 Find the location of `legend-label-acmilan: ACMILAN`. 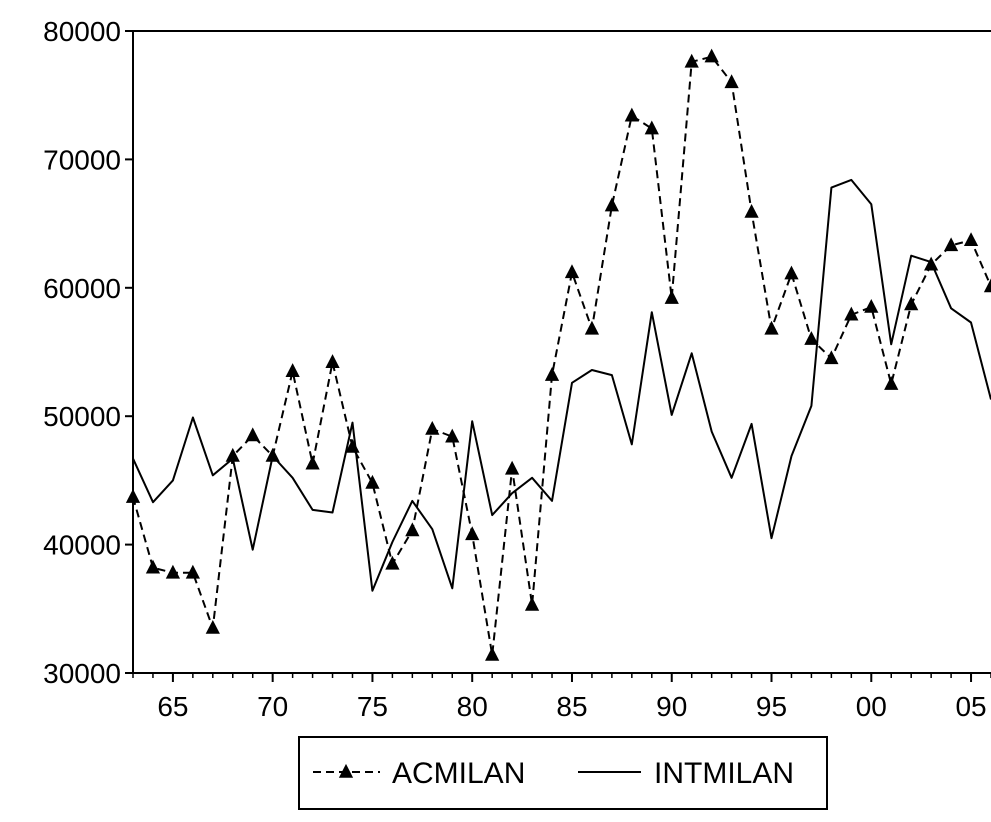

legend-label-acmilan: ACMILAN is located at coordinates (458, 773).